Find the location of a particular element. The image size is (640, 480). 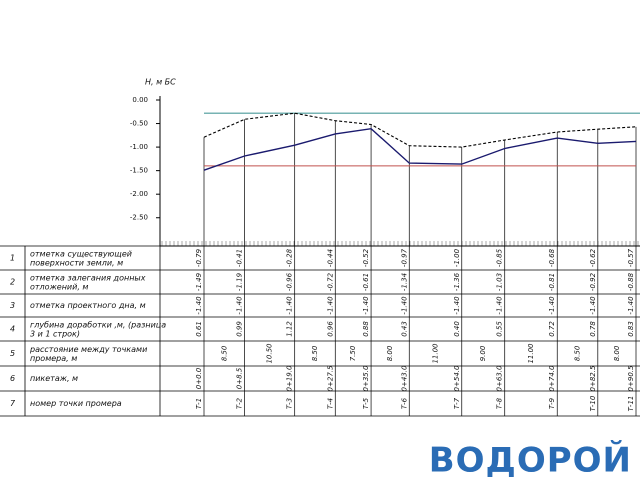

cell: Т-3 is located at coordinates (290, 403).